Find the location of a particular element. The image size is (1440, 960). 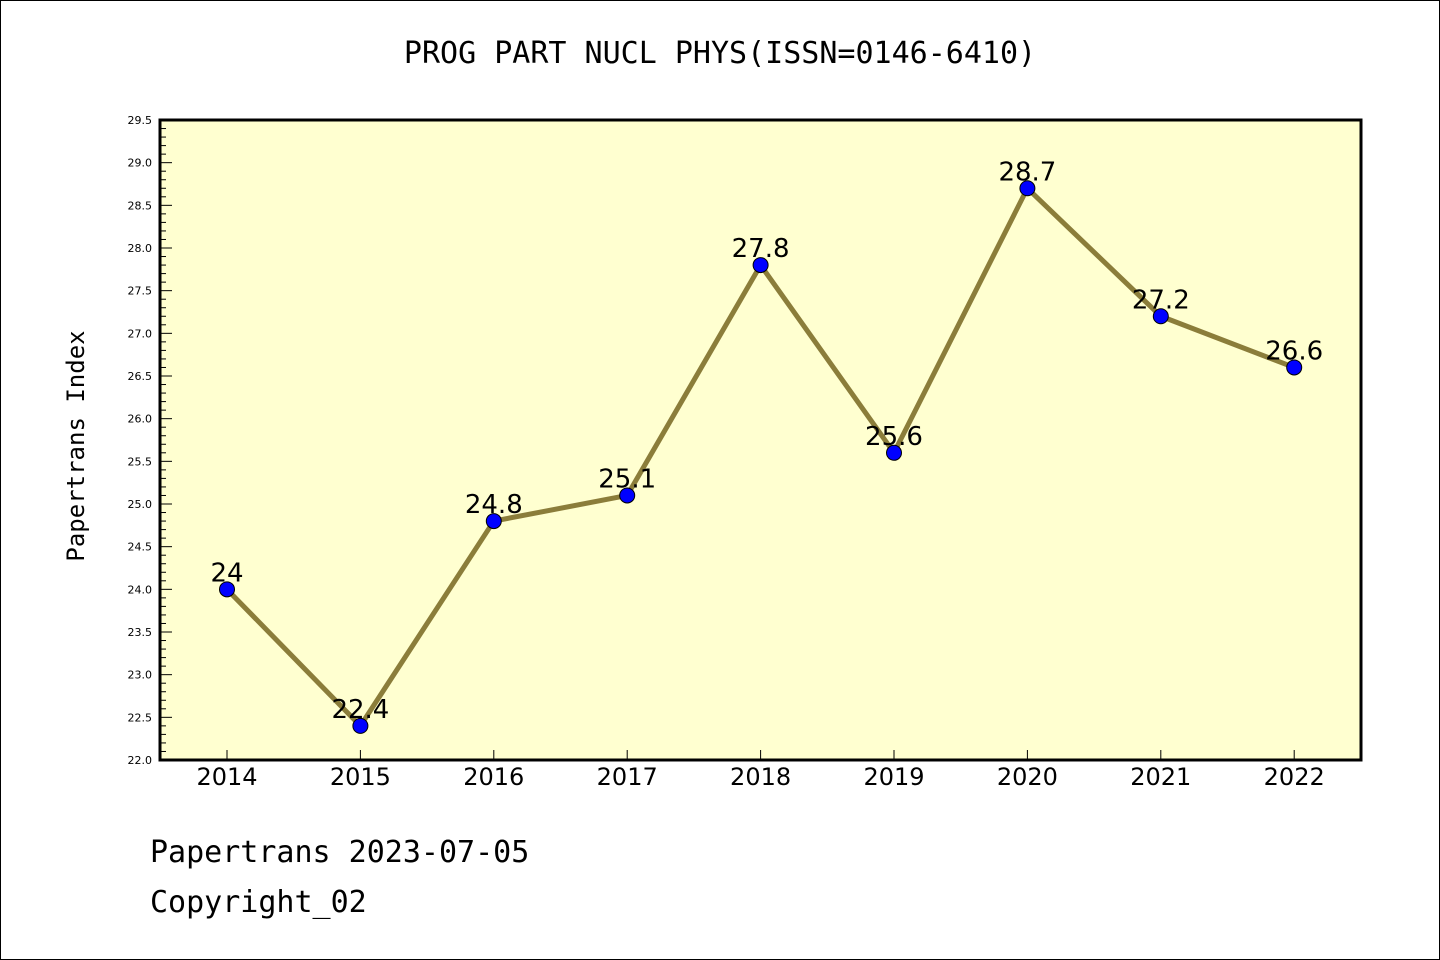

footer-date: Papertrans 2023-07-05 is located at coordinates (340, 852).